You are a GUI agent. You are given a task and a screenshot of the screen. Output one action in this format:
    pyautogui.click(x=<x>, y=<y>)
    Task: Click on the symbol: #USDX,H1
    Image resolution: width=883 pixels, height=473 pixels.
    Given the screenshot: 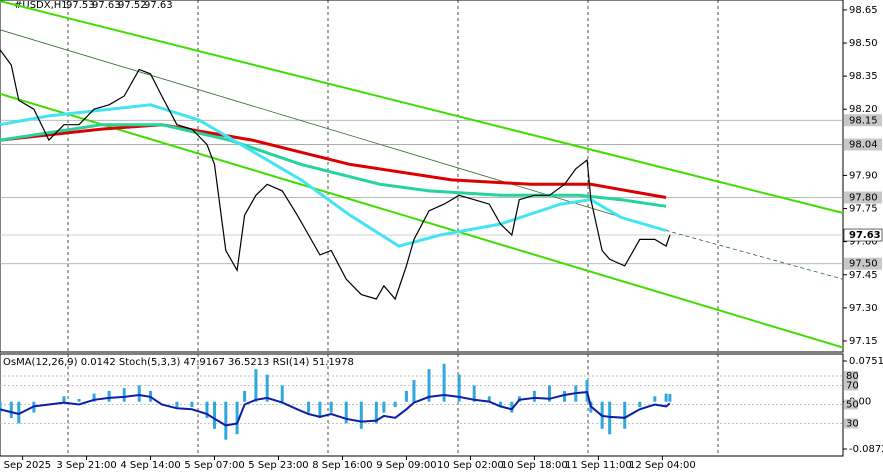 What is the action you would take?
    pyautogui.click(x=41, y=5)
    